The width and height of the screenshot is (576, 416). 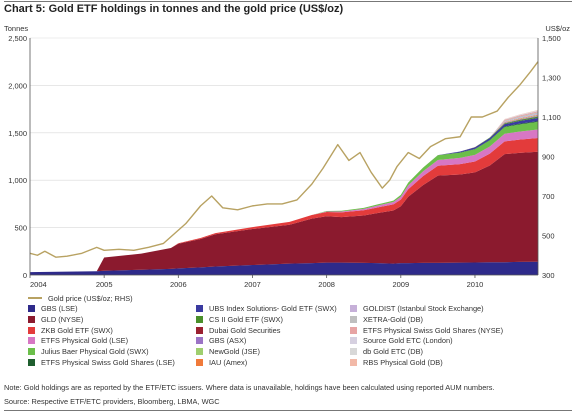 What do you see at coordinates (228, 362) in the screenshot?
I see `legend-label: IAU (Amex)` at bounding box center [228, 362].